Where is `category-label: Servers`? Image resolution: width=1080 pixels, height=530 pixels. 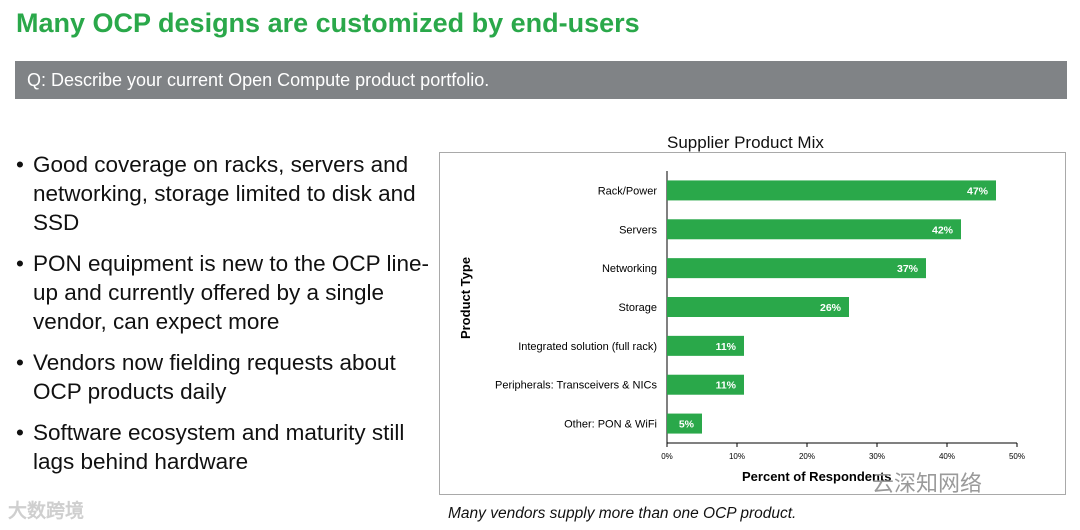
category-label: Servers is located at coordinates (638, 230).